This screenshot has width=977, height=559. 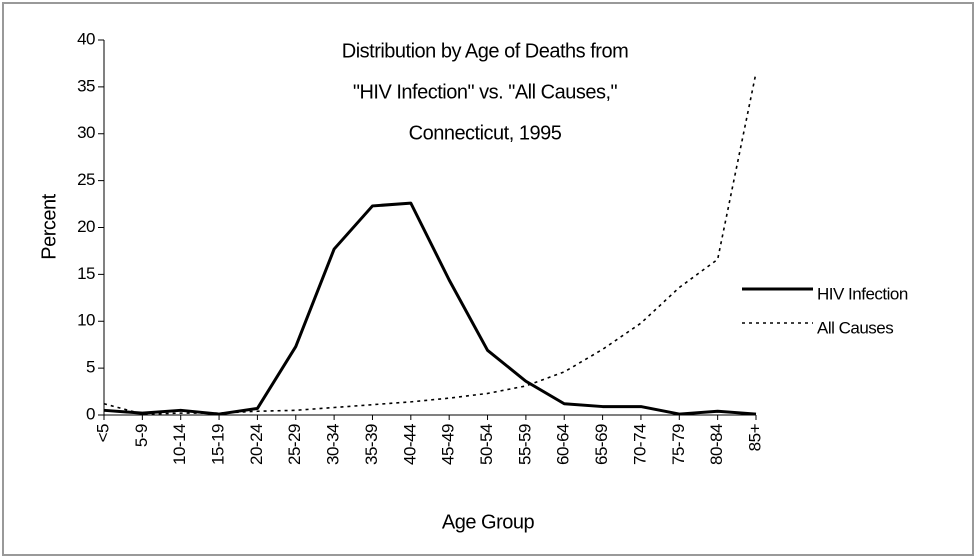 I want to click on x-tick-label: 45-49, so click(x=448, y=444).